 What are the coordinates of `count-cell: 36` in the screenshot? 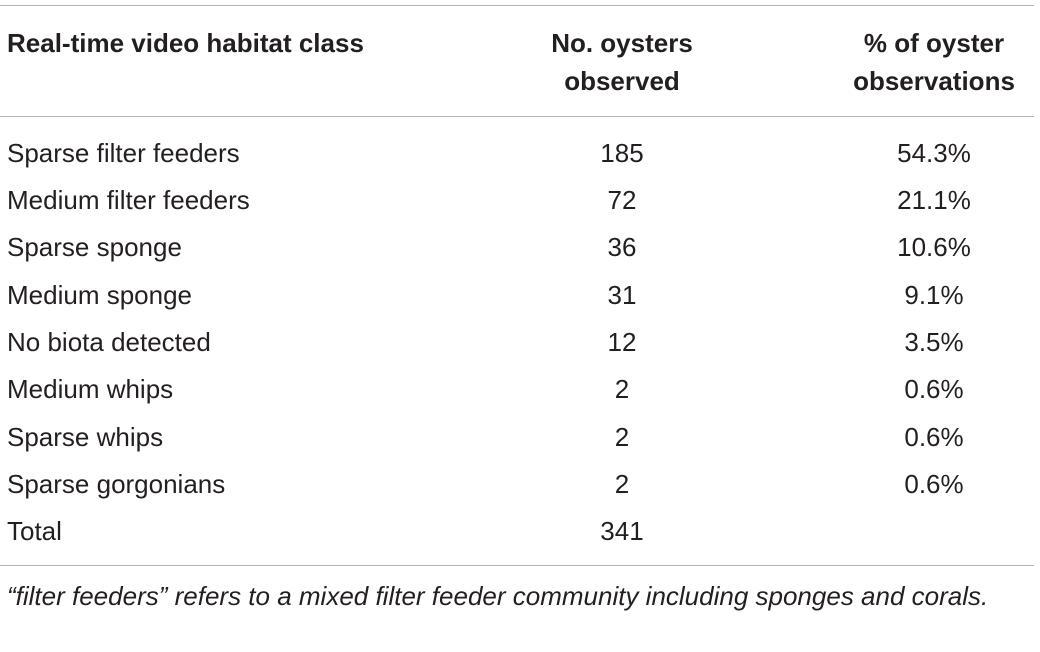 It's located at (622, 247).